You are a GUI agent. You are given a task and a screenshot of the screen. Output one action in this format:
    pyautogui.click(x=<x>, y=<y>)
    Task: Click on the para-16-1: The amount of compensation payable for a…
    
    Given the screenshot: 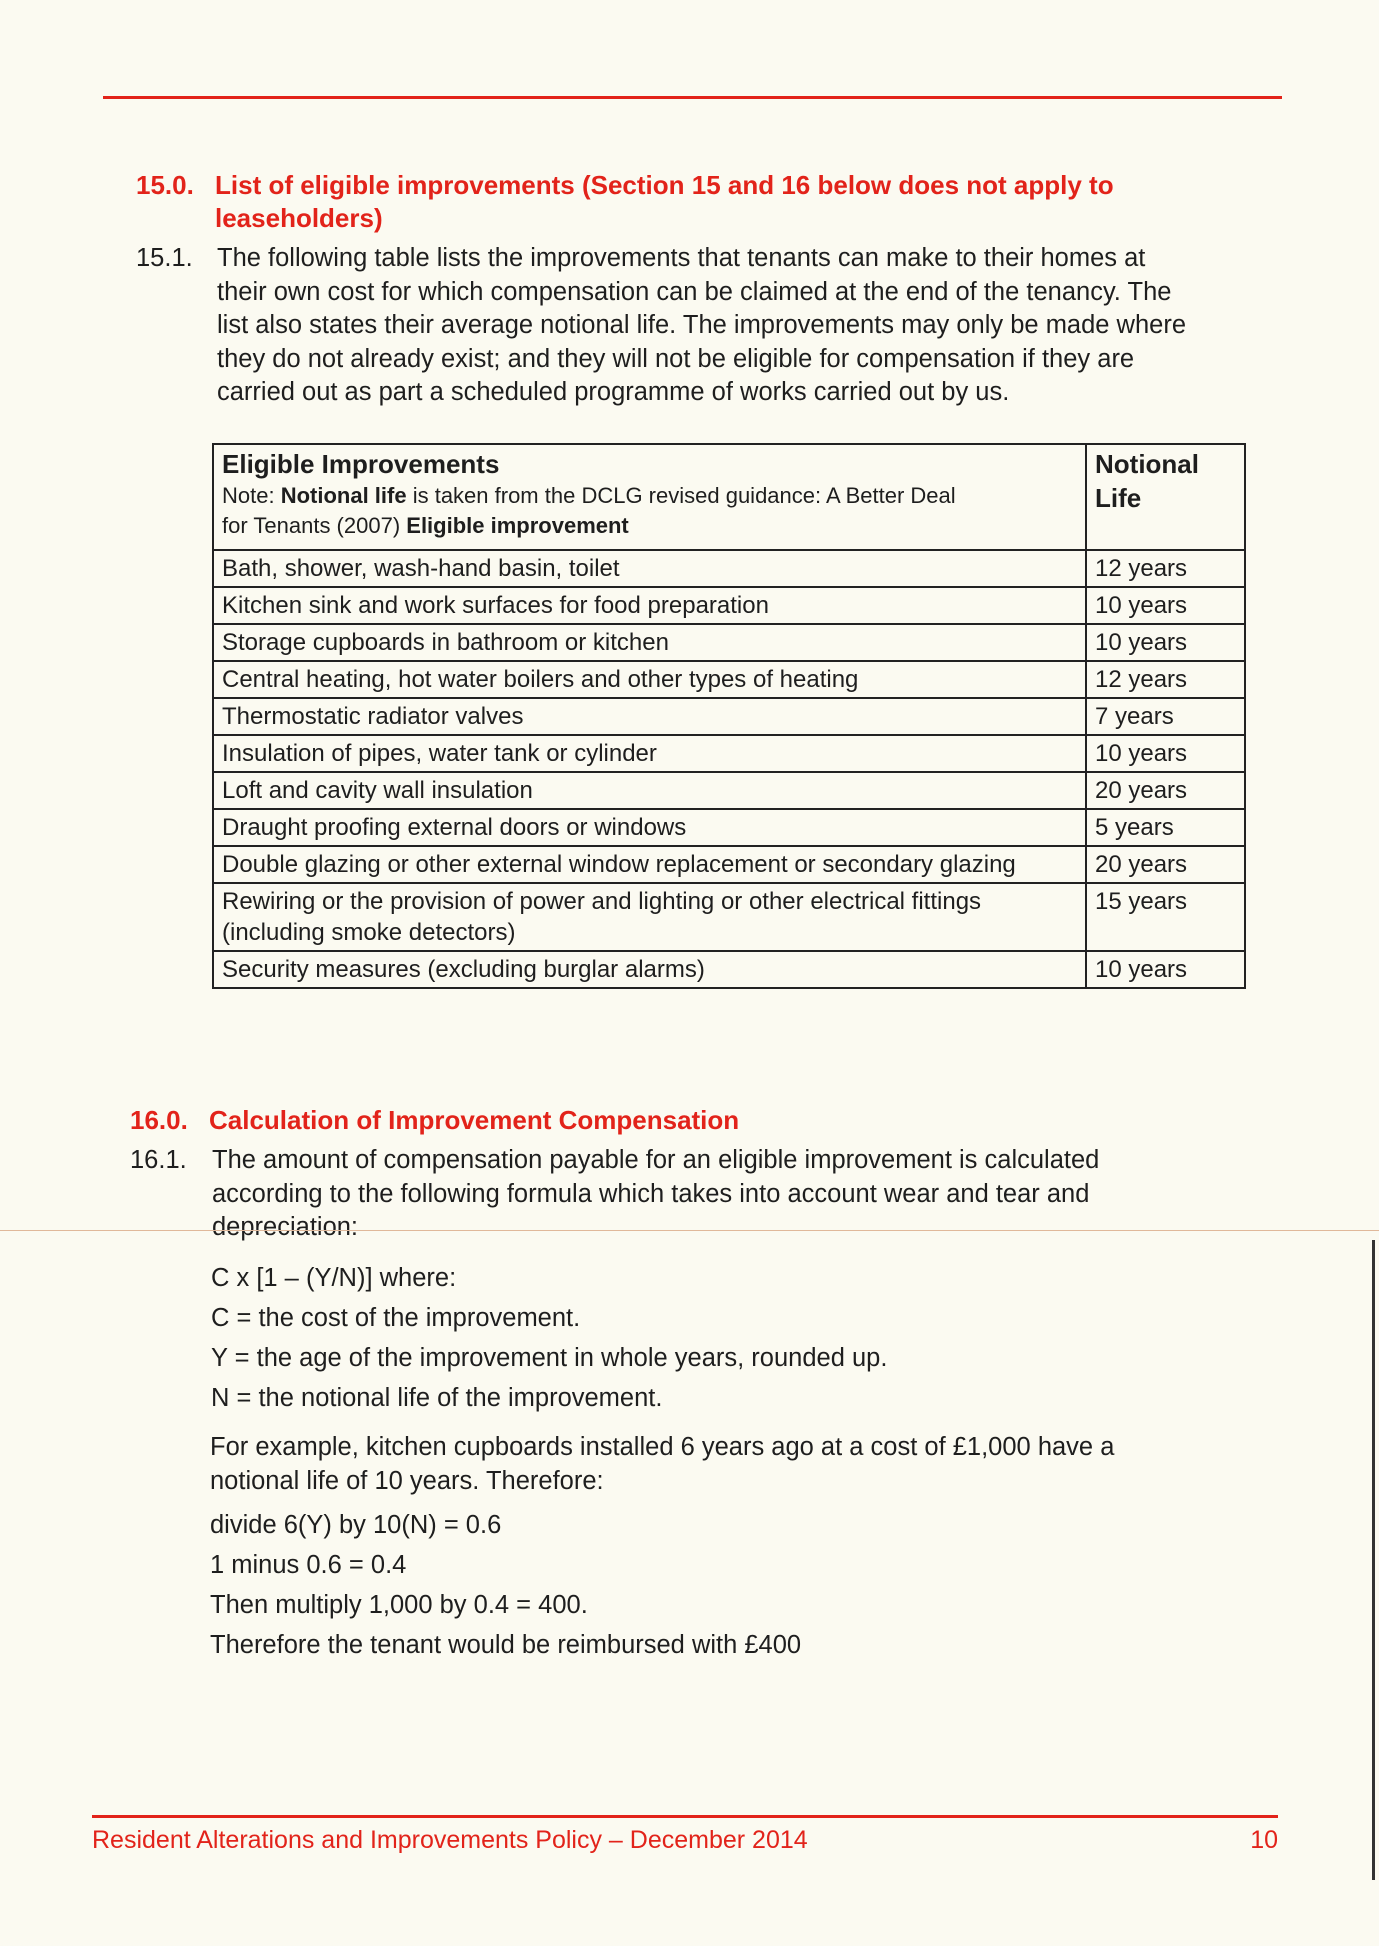 What is the action you would take?
    pyautogui.click(x=655, y=1194)
    